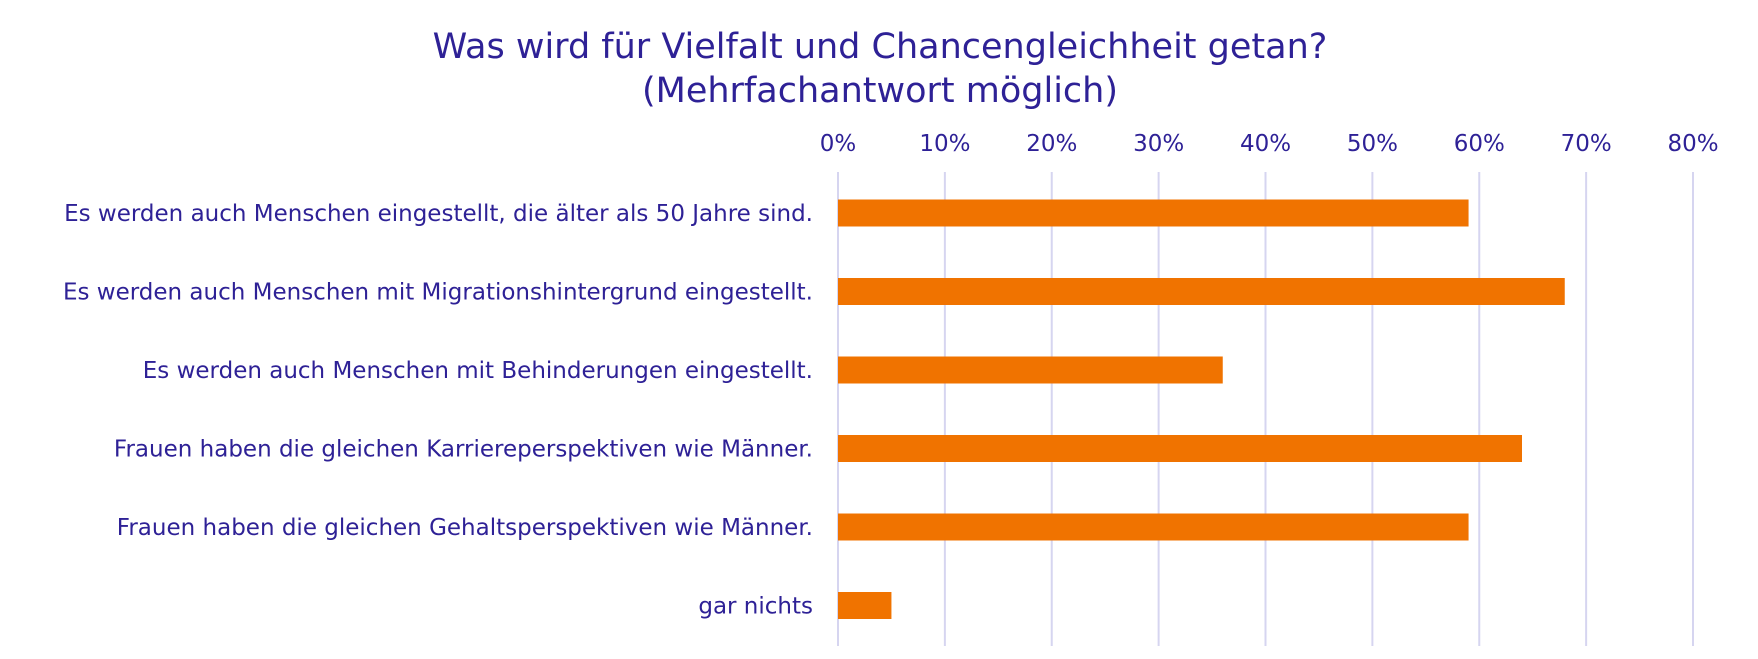 This screenshot has height=659, width=1758. What do you see at coordinates (838, 144) in the screenshot?
I see `x-tick-label: 0%` at bounding box center [838, 144].